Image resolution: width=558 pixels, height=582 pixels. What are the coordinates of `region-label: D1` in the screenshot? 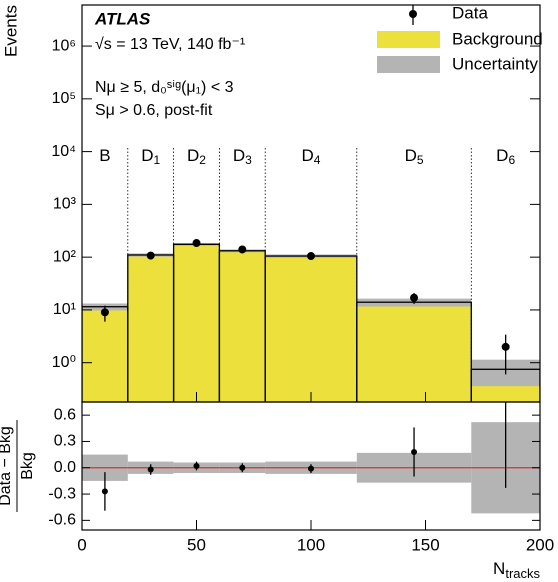 It's located at (150, 156).